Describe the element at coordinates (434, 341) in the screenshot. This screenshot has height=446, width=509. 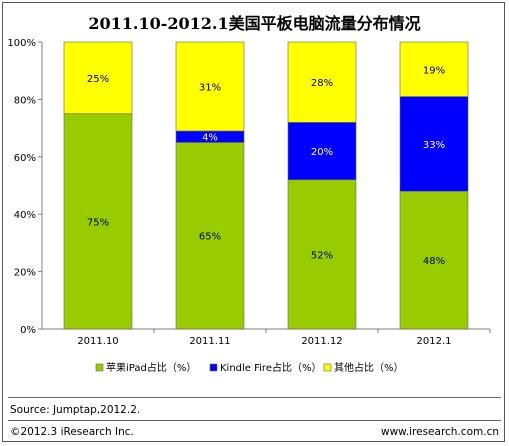
I see `x-tick-label: 2012.1` at that location.